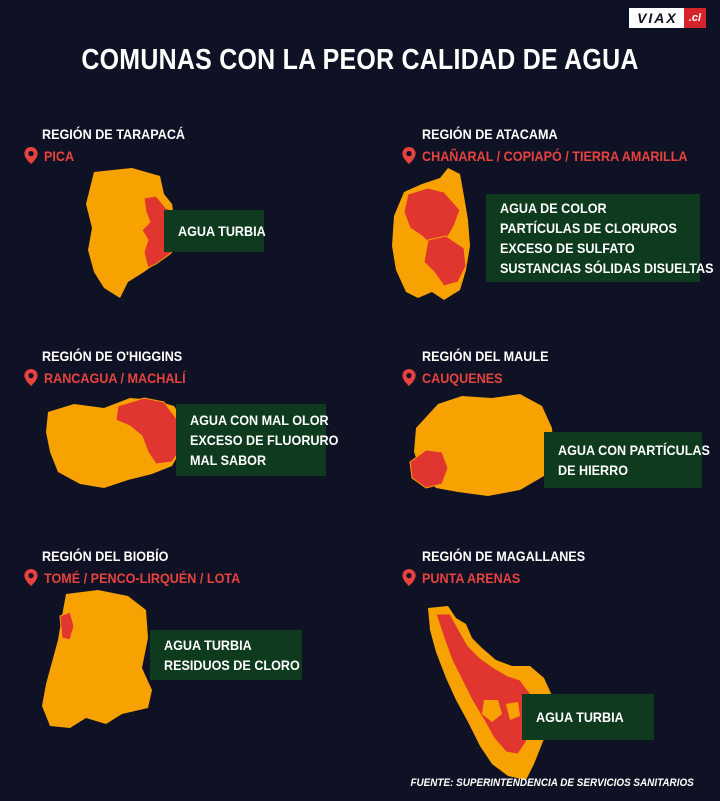 The height and width of the screenshot is (801, 720). I want to click on page-title: COMUNAS CON LA PEOR CALIDAD DE AGUA, so click(360, 60).